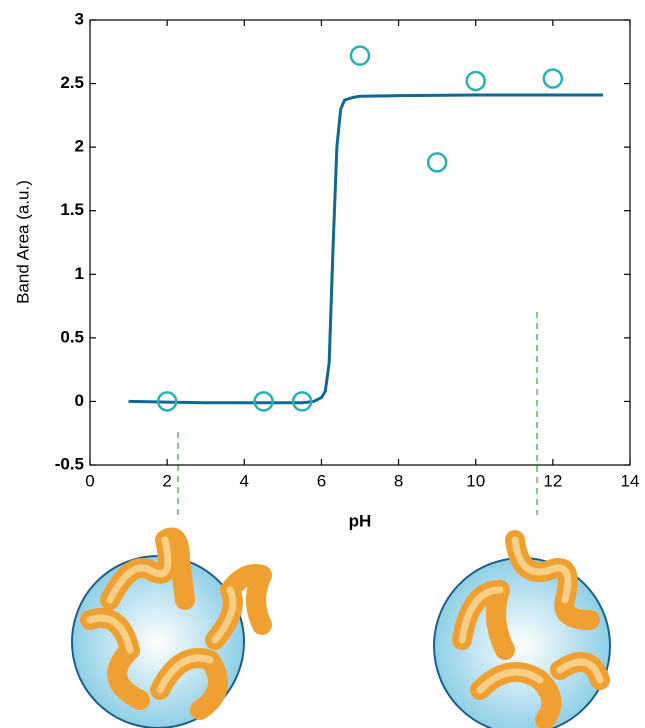 This screenshot has height=728, width=645. I want to click on y-tick-label: 2.5, so click(72, 82).